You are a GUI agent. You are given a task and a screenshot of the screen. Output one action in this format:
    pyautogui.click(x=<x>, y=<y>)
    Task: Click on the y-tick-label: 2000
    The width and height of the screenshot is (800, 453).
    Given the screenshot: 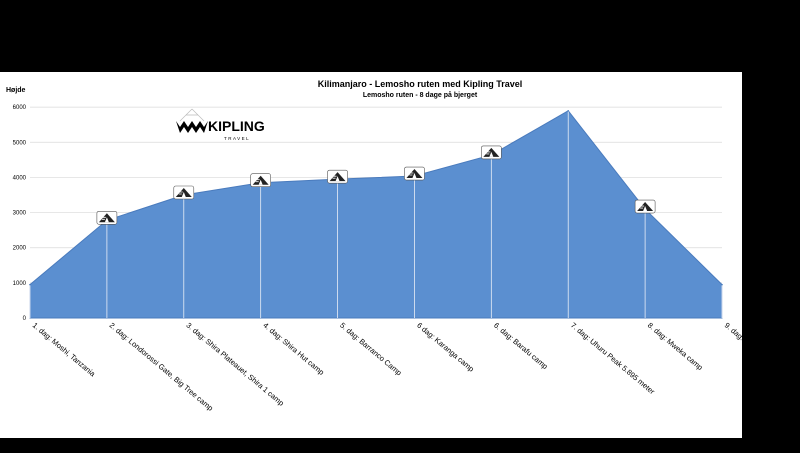 What is the action you would take?
    pyautogui.click(x=20, y=249)
    